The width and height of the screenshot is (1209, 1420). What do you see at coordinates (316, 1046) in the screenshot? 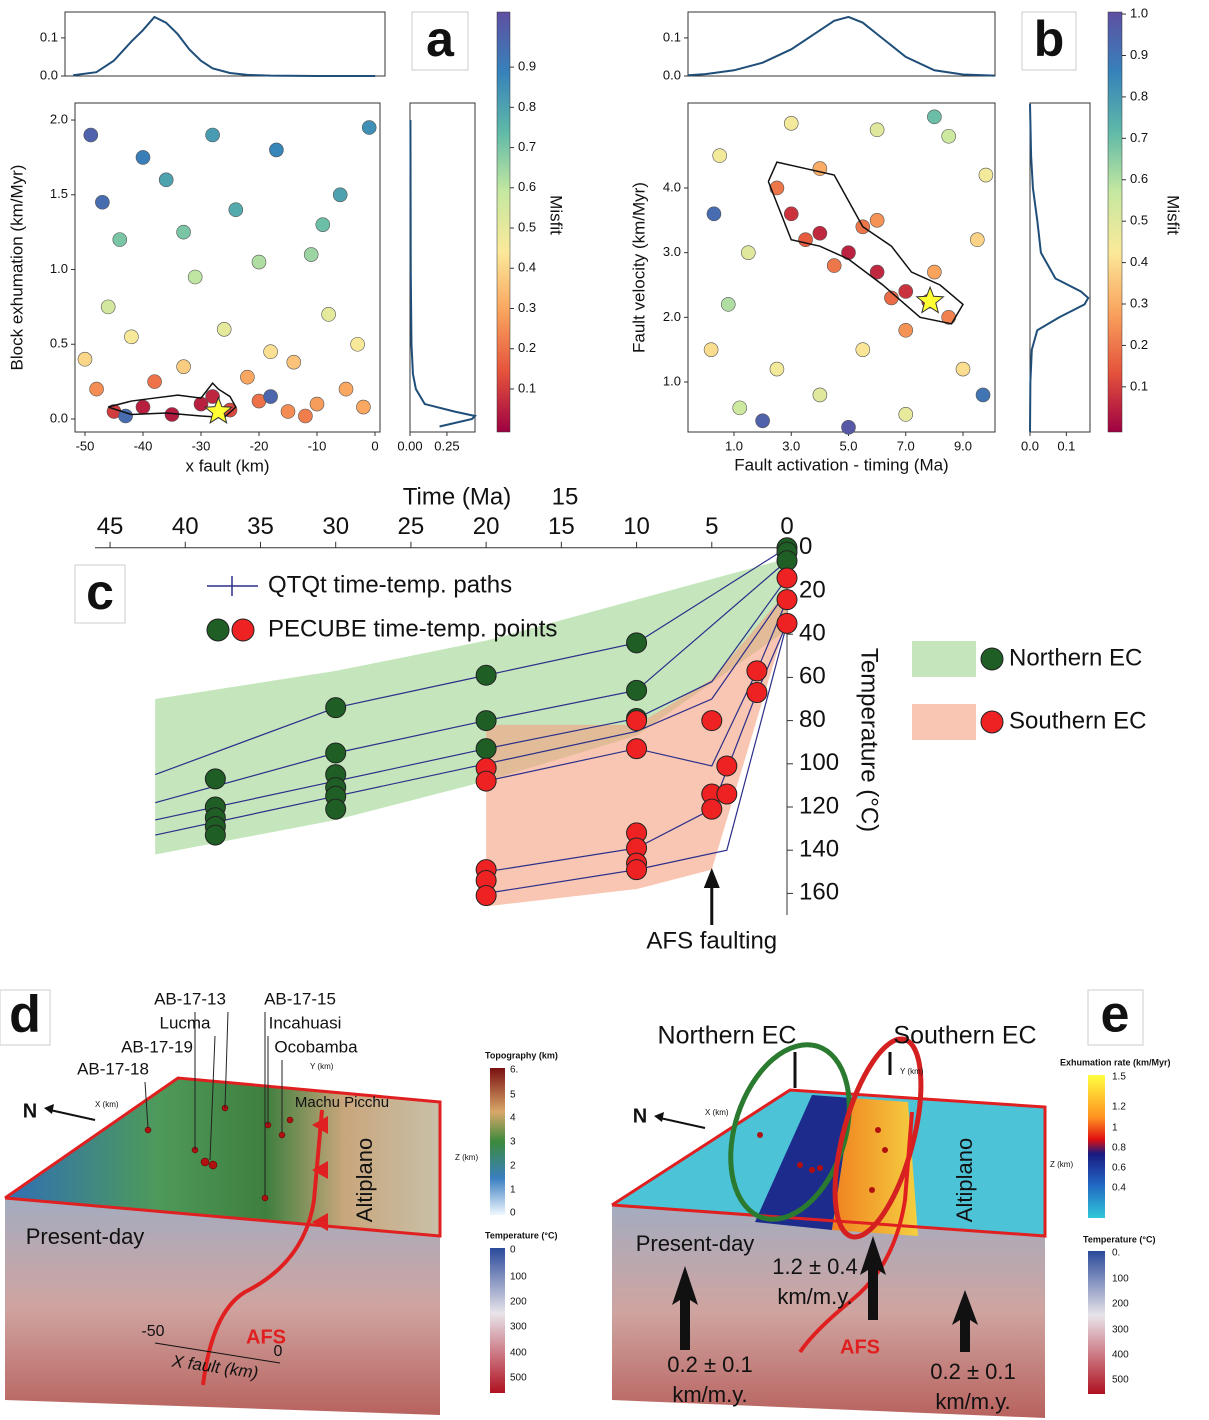
I see `sample-label: Ocobamba` at bounding box center [316, 1046].